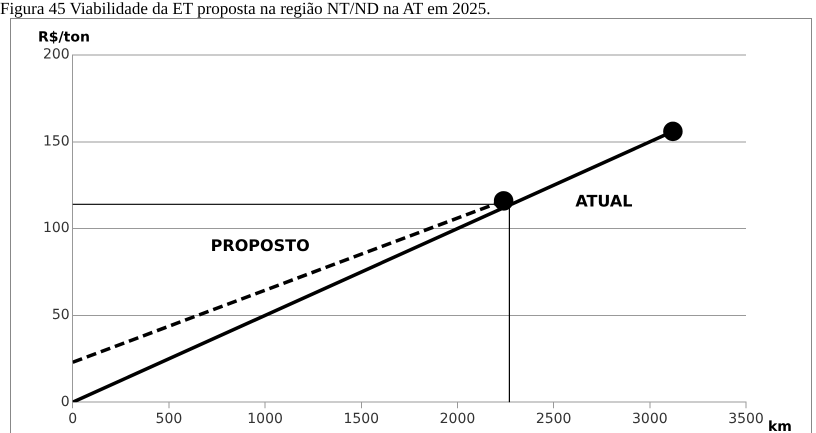  What do you see at coordinates (265, 419) in the screenshot?
I see `x-tick-label: 1000` at bounding box center [265, 419].